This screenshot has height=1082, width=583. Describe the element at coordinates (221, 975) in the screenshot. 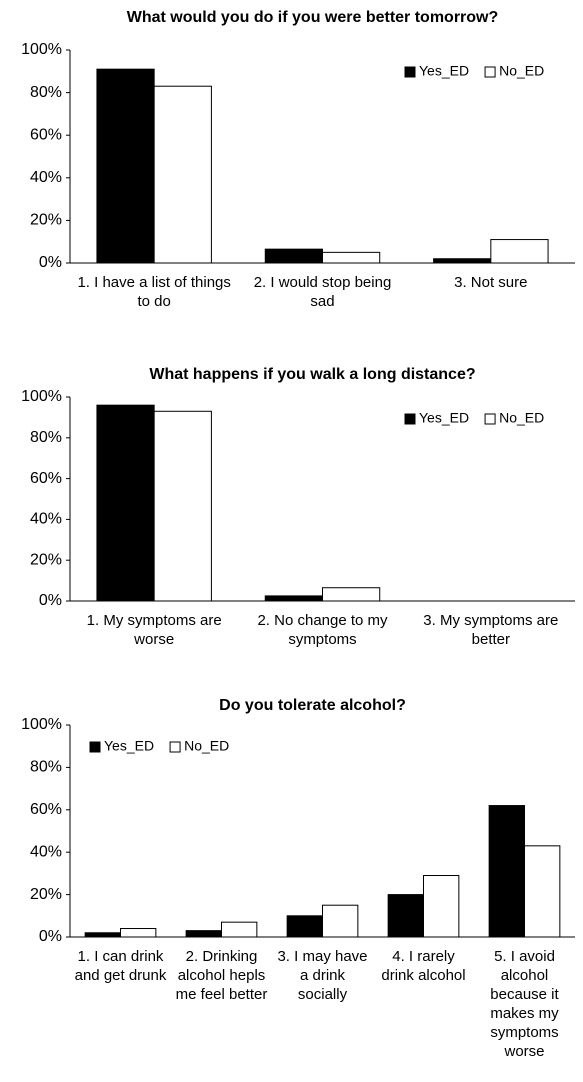

I see `x-tick-label: 2. Drinking alcohol hepls me feel better` at that location.